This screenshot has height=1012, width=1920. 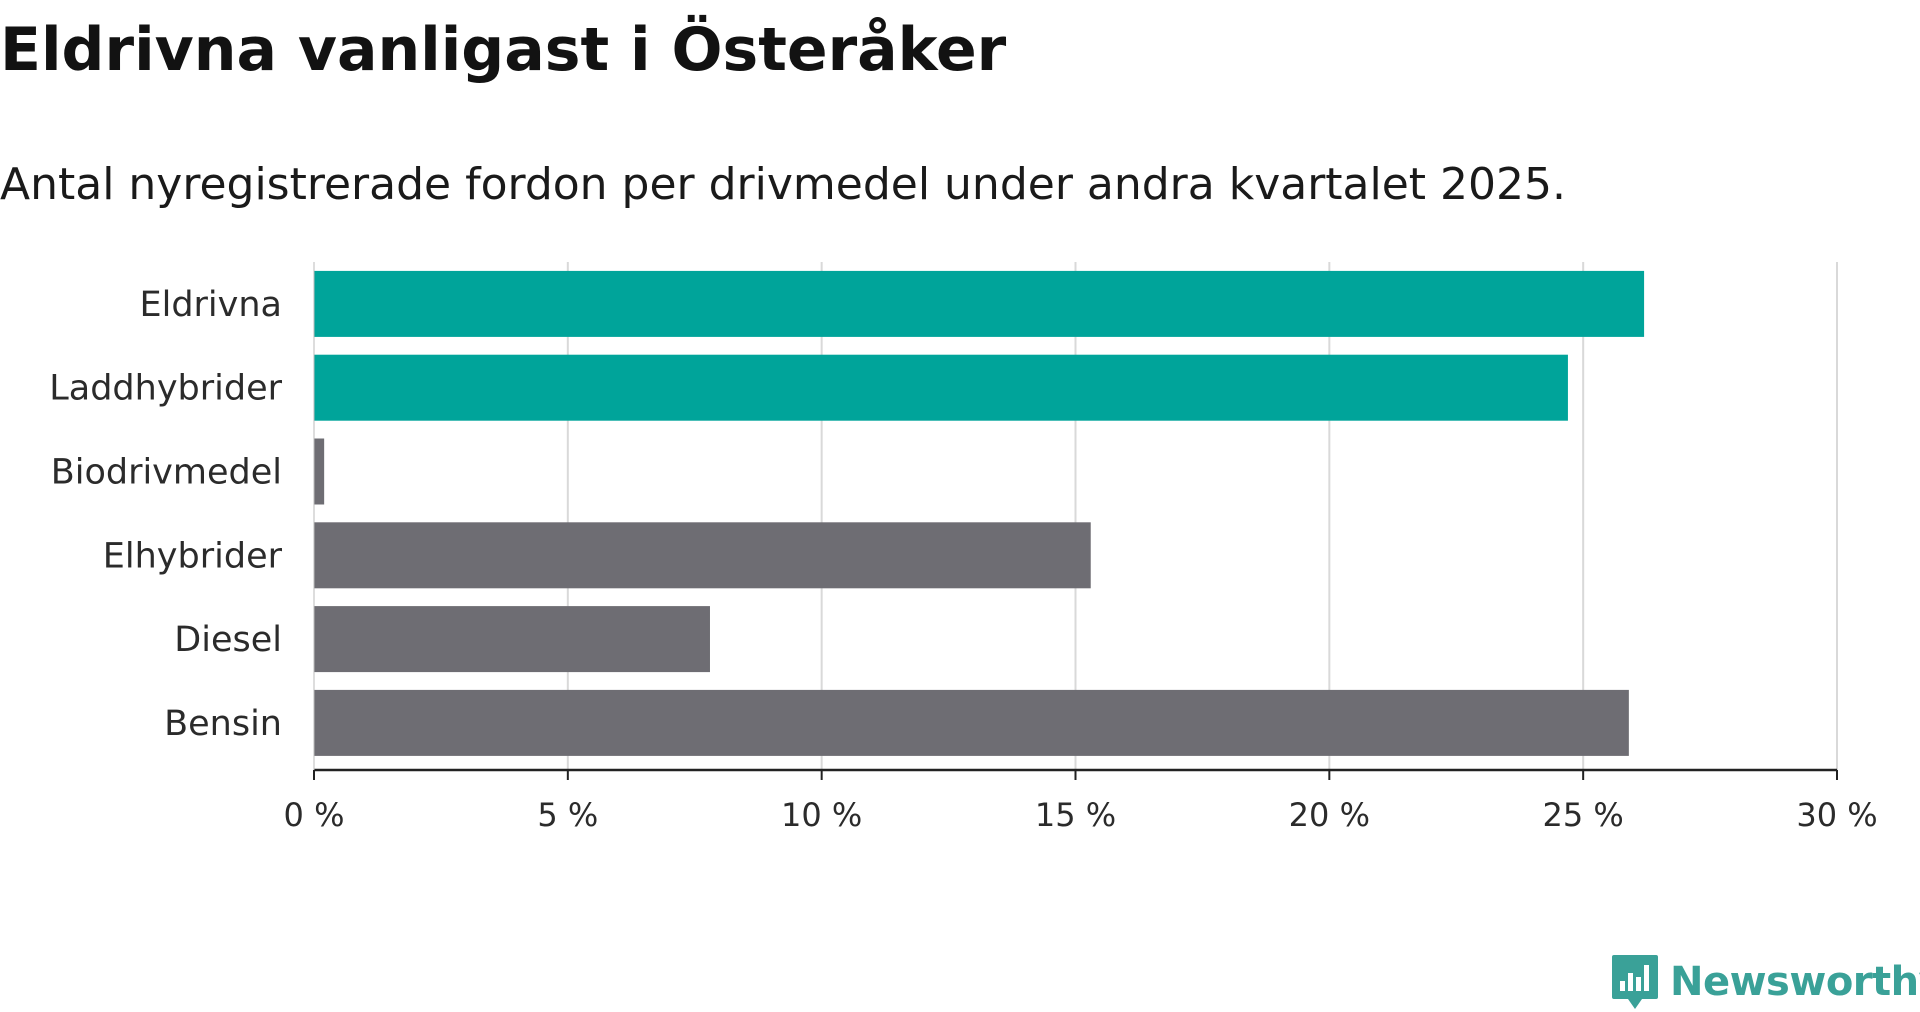 I want to click on bar-laddhybrider, so click(x=941, y=387).